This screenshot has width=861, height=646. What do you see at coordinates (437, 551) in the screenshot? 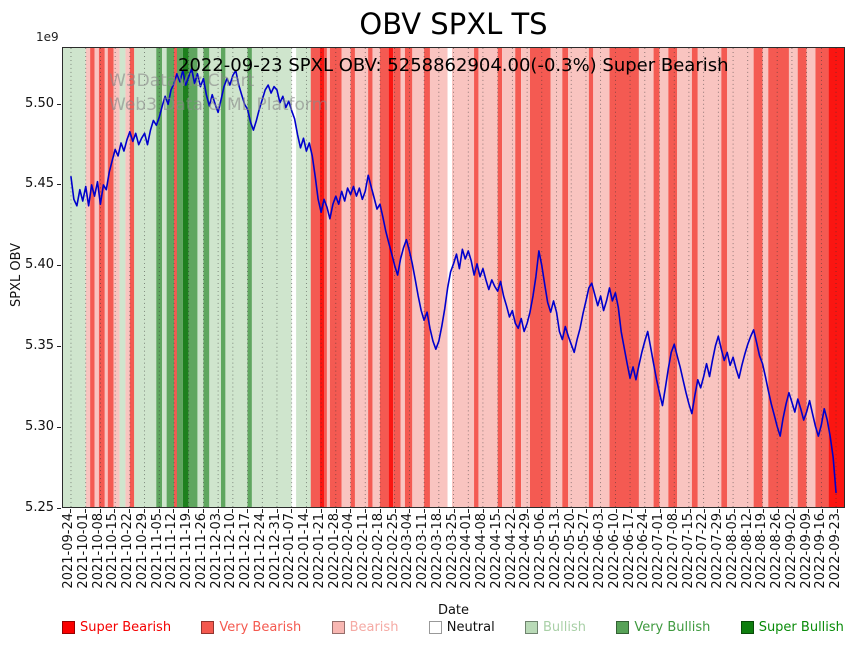
I see `x-tick-label: 2022-03-18` at bounding box center [437, 551].